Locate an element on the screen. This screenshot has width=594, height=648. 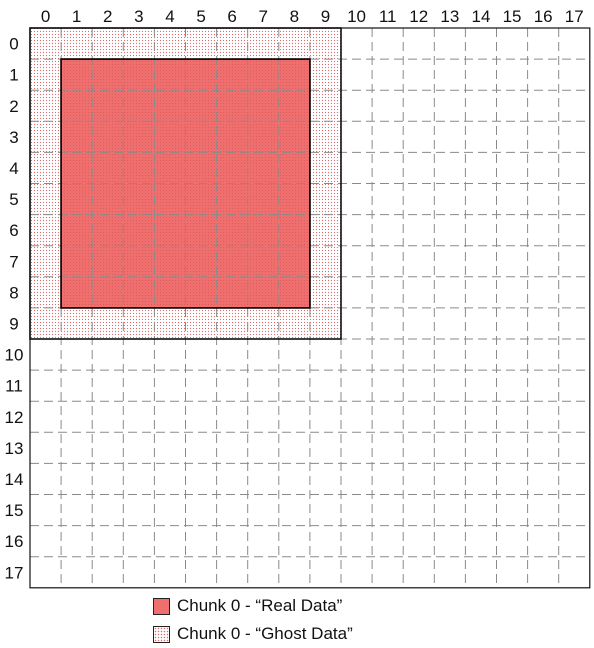
column-label: 11 is located at coordinates (388, 16).